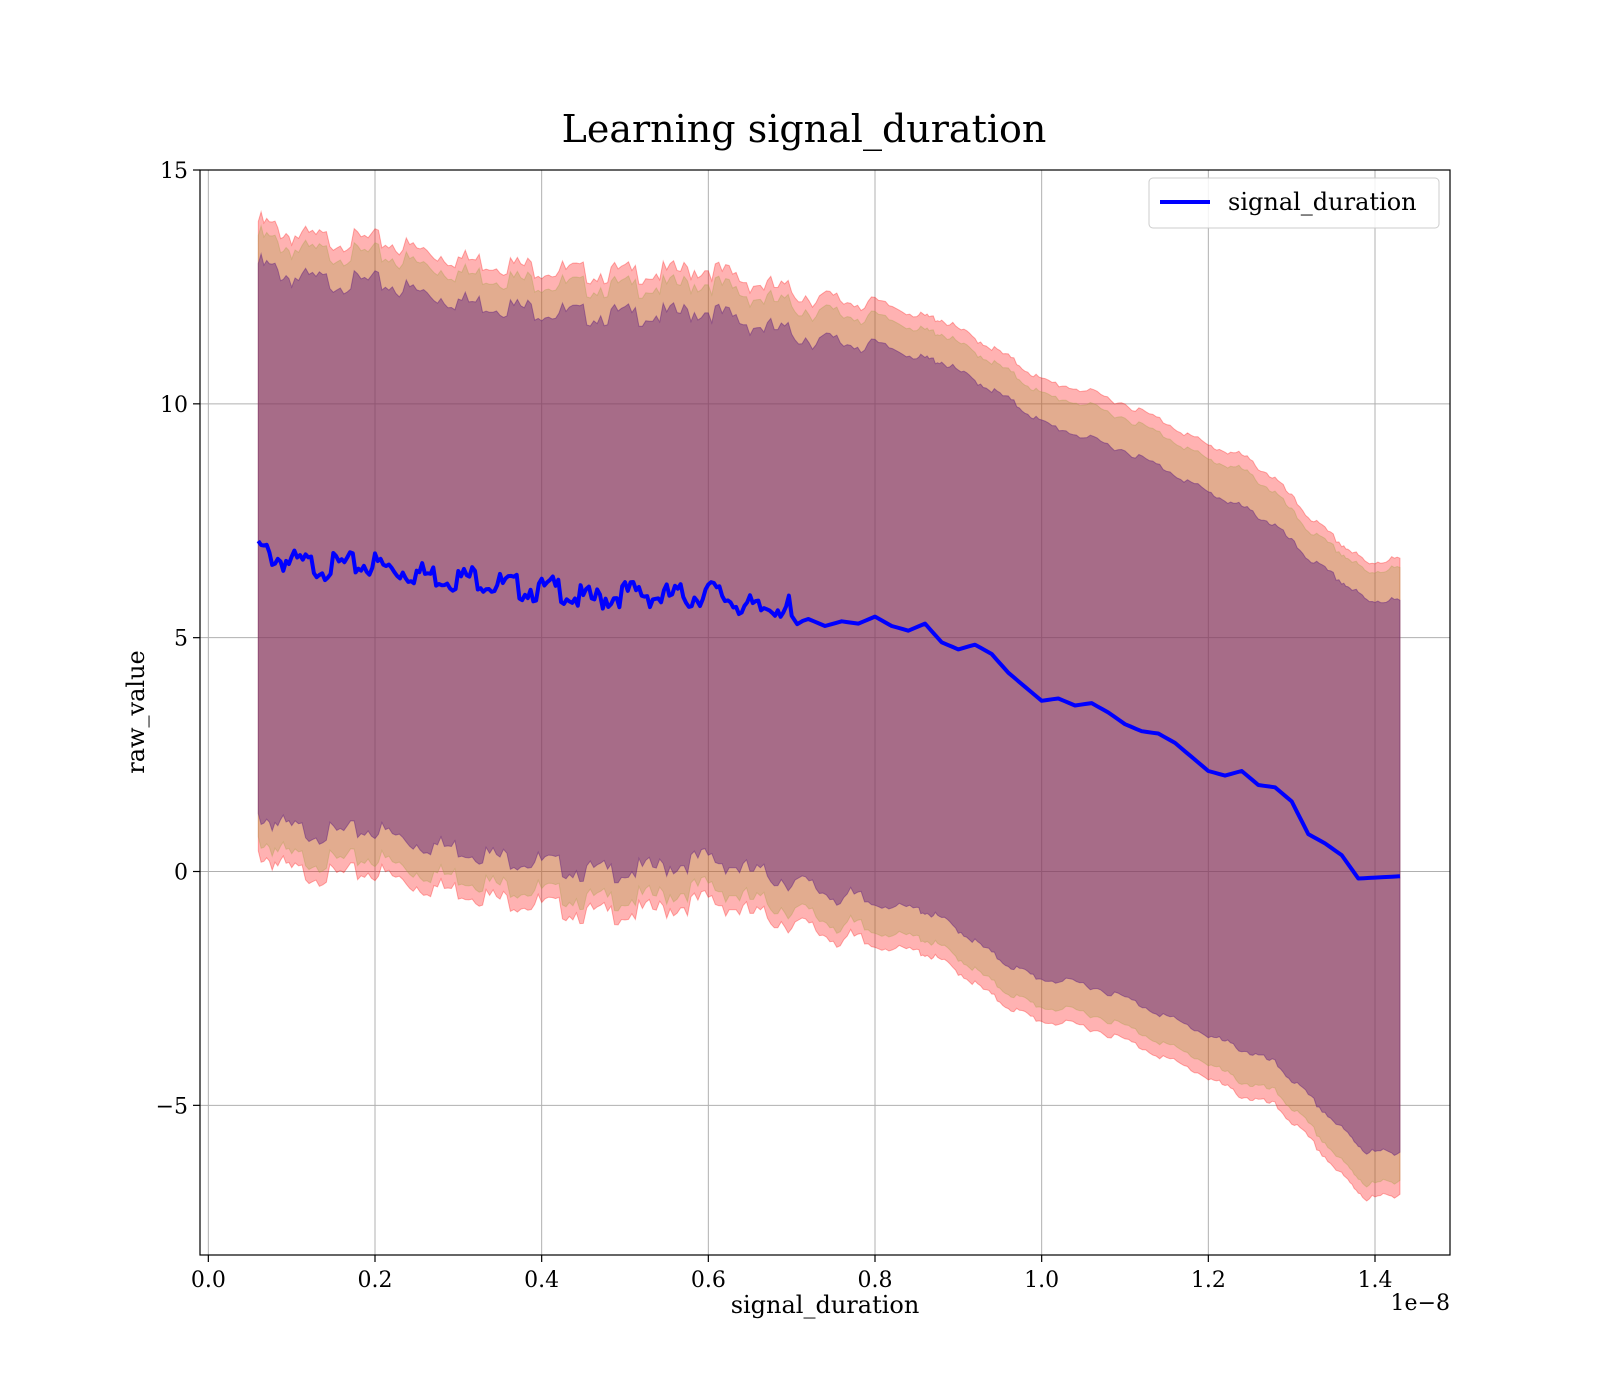 The height and width of the screenshot is (1400, 1600). I want to click on y-tick-label: 0, so click(181, 873).